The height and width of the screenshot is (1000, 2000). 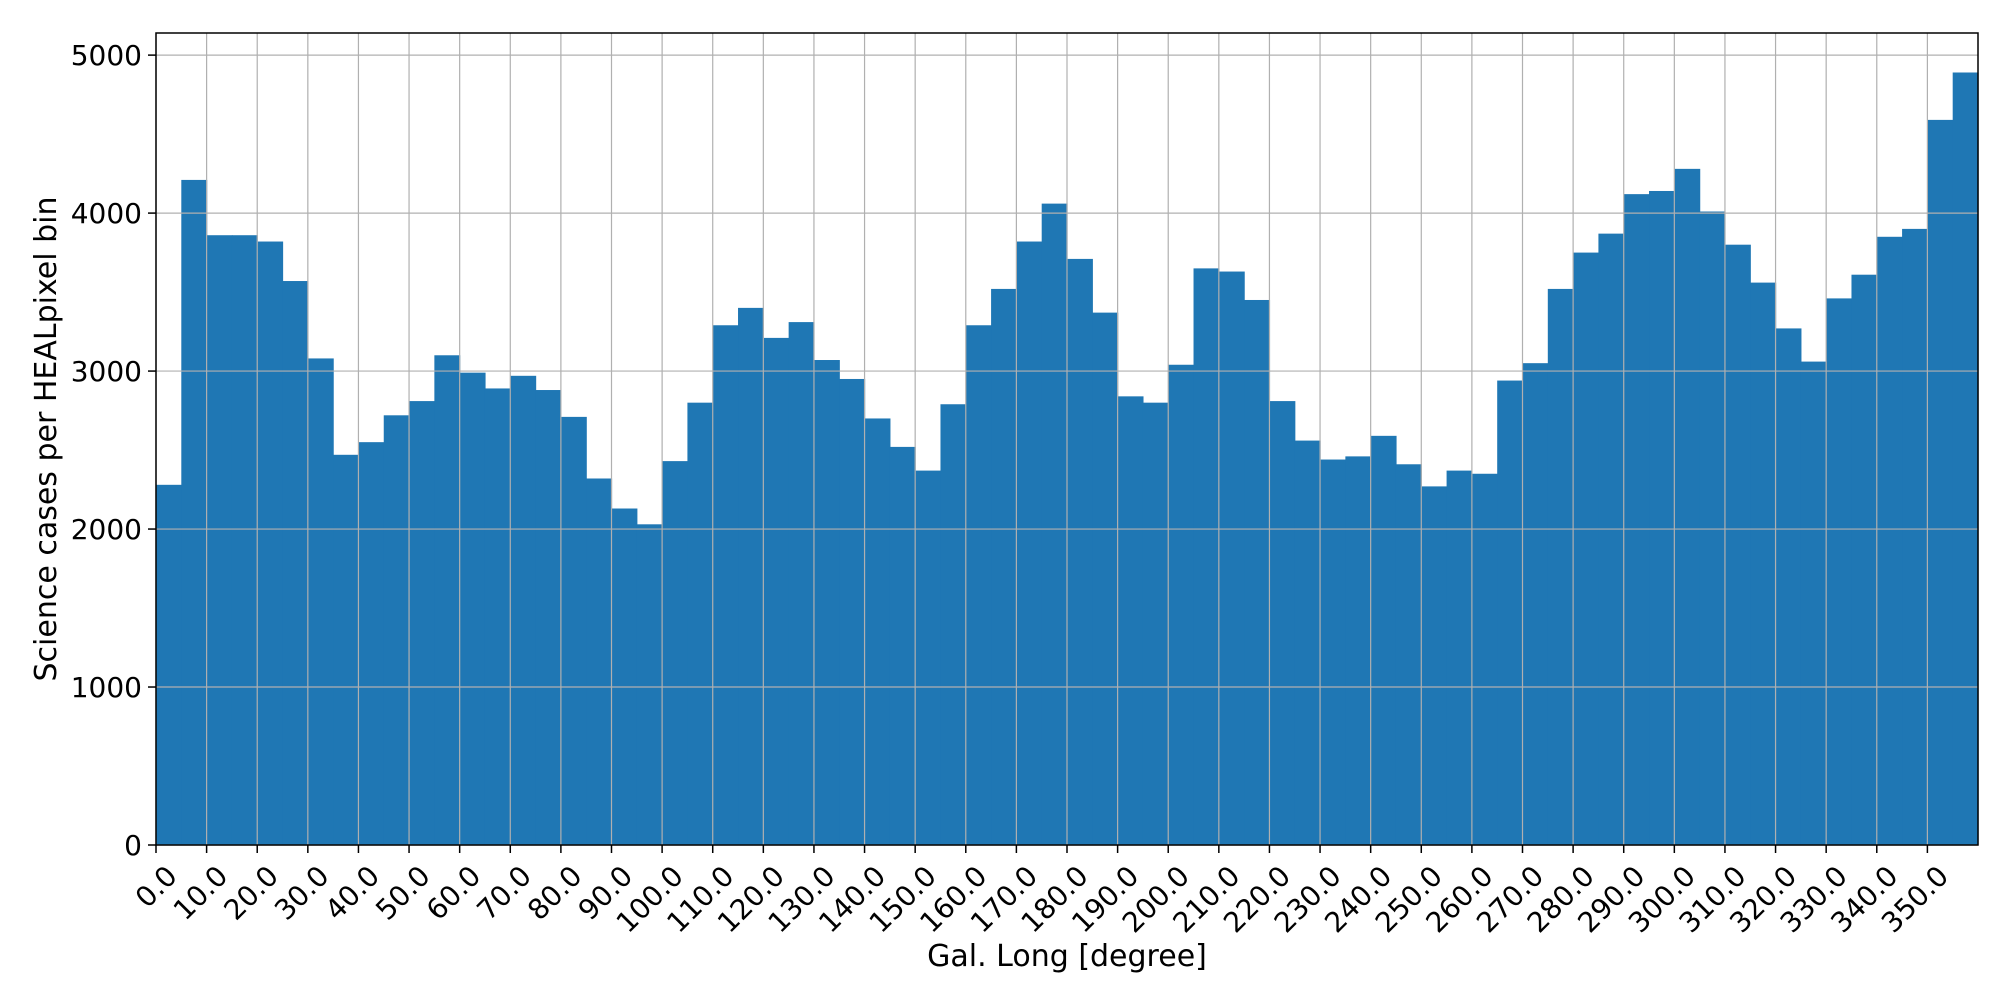 What do you see at coordinates (106, 55) in the screenshot?
I see `y-tick-label: 5000` at bounding box center [106, 55].